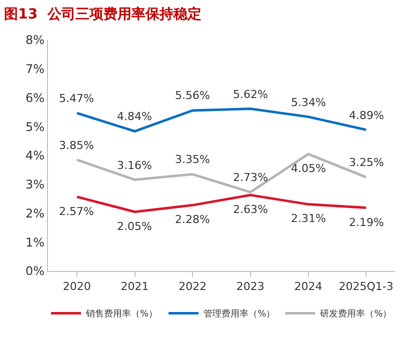  Describe the element at coordinates (35, 271) in the screenshot. I see `y-tick-label: 0%` at that location.